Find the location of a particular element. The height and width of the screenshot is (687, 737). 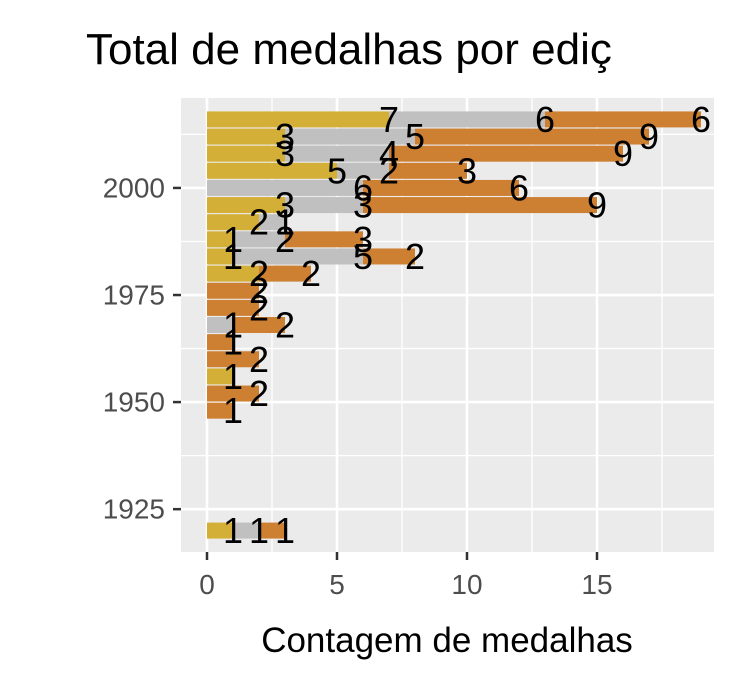

y-tick-label: 1950 is located at coordinates (134, 402).